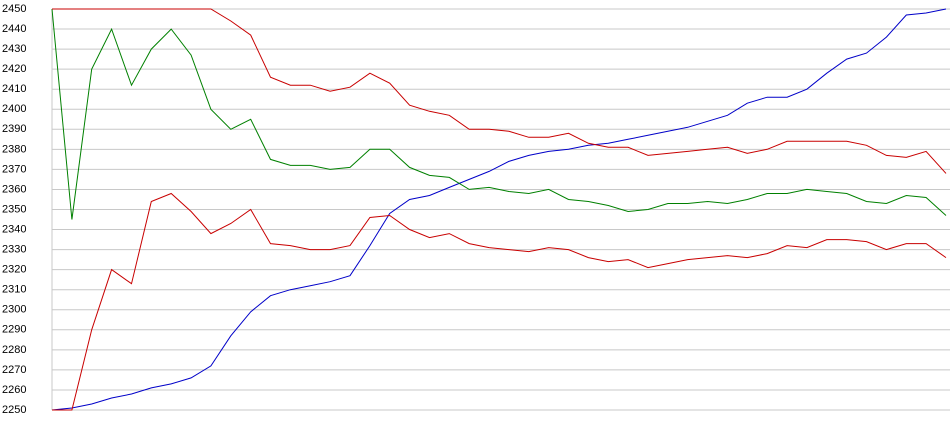 Image resolution: width=950 pixels, height=435 pixels. What do you see at coordinates (14, 109) in the screenshot?
I see `y-tick-label: 2400` at bounding box center [14, 109].